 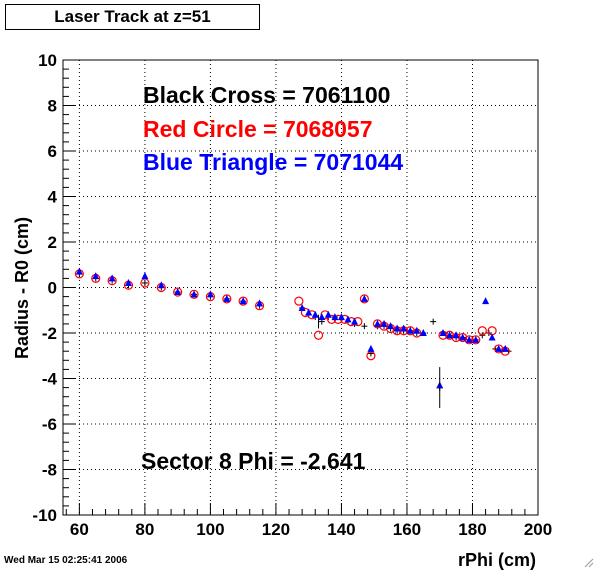 I want to click on legend-red-circle: Red Circle = 7068057, so click(x=258, y=129).